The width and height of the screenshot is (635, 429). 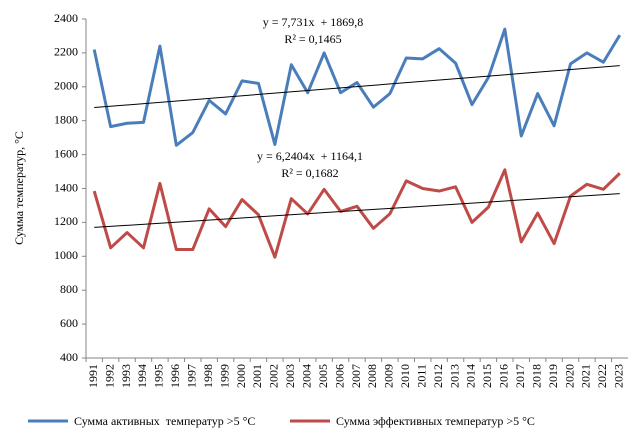 I want to click on x-tick-label: 2001, so click(x=257, y=376).